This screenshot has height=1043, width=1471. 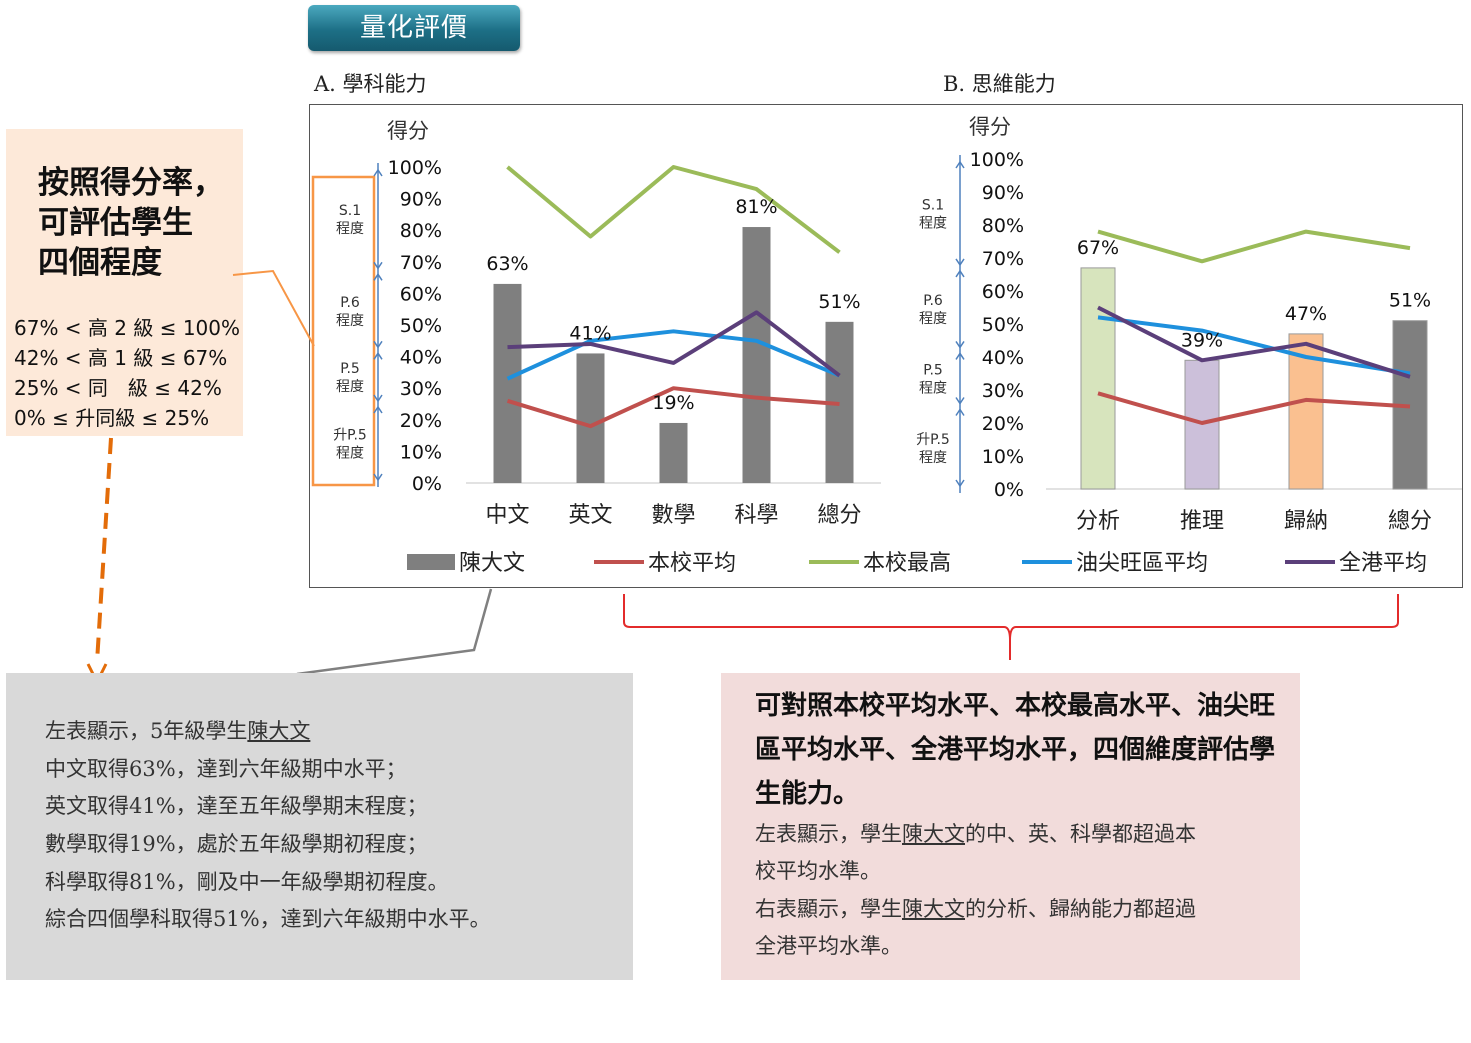 I want to click on legend-label: 本校平均, so click(x=692, y=563).